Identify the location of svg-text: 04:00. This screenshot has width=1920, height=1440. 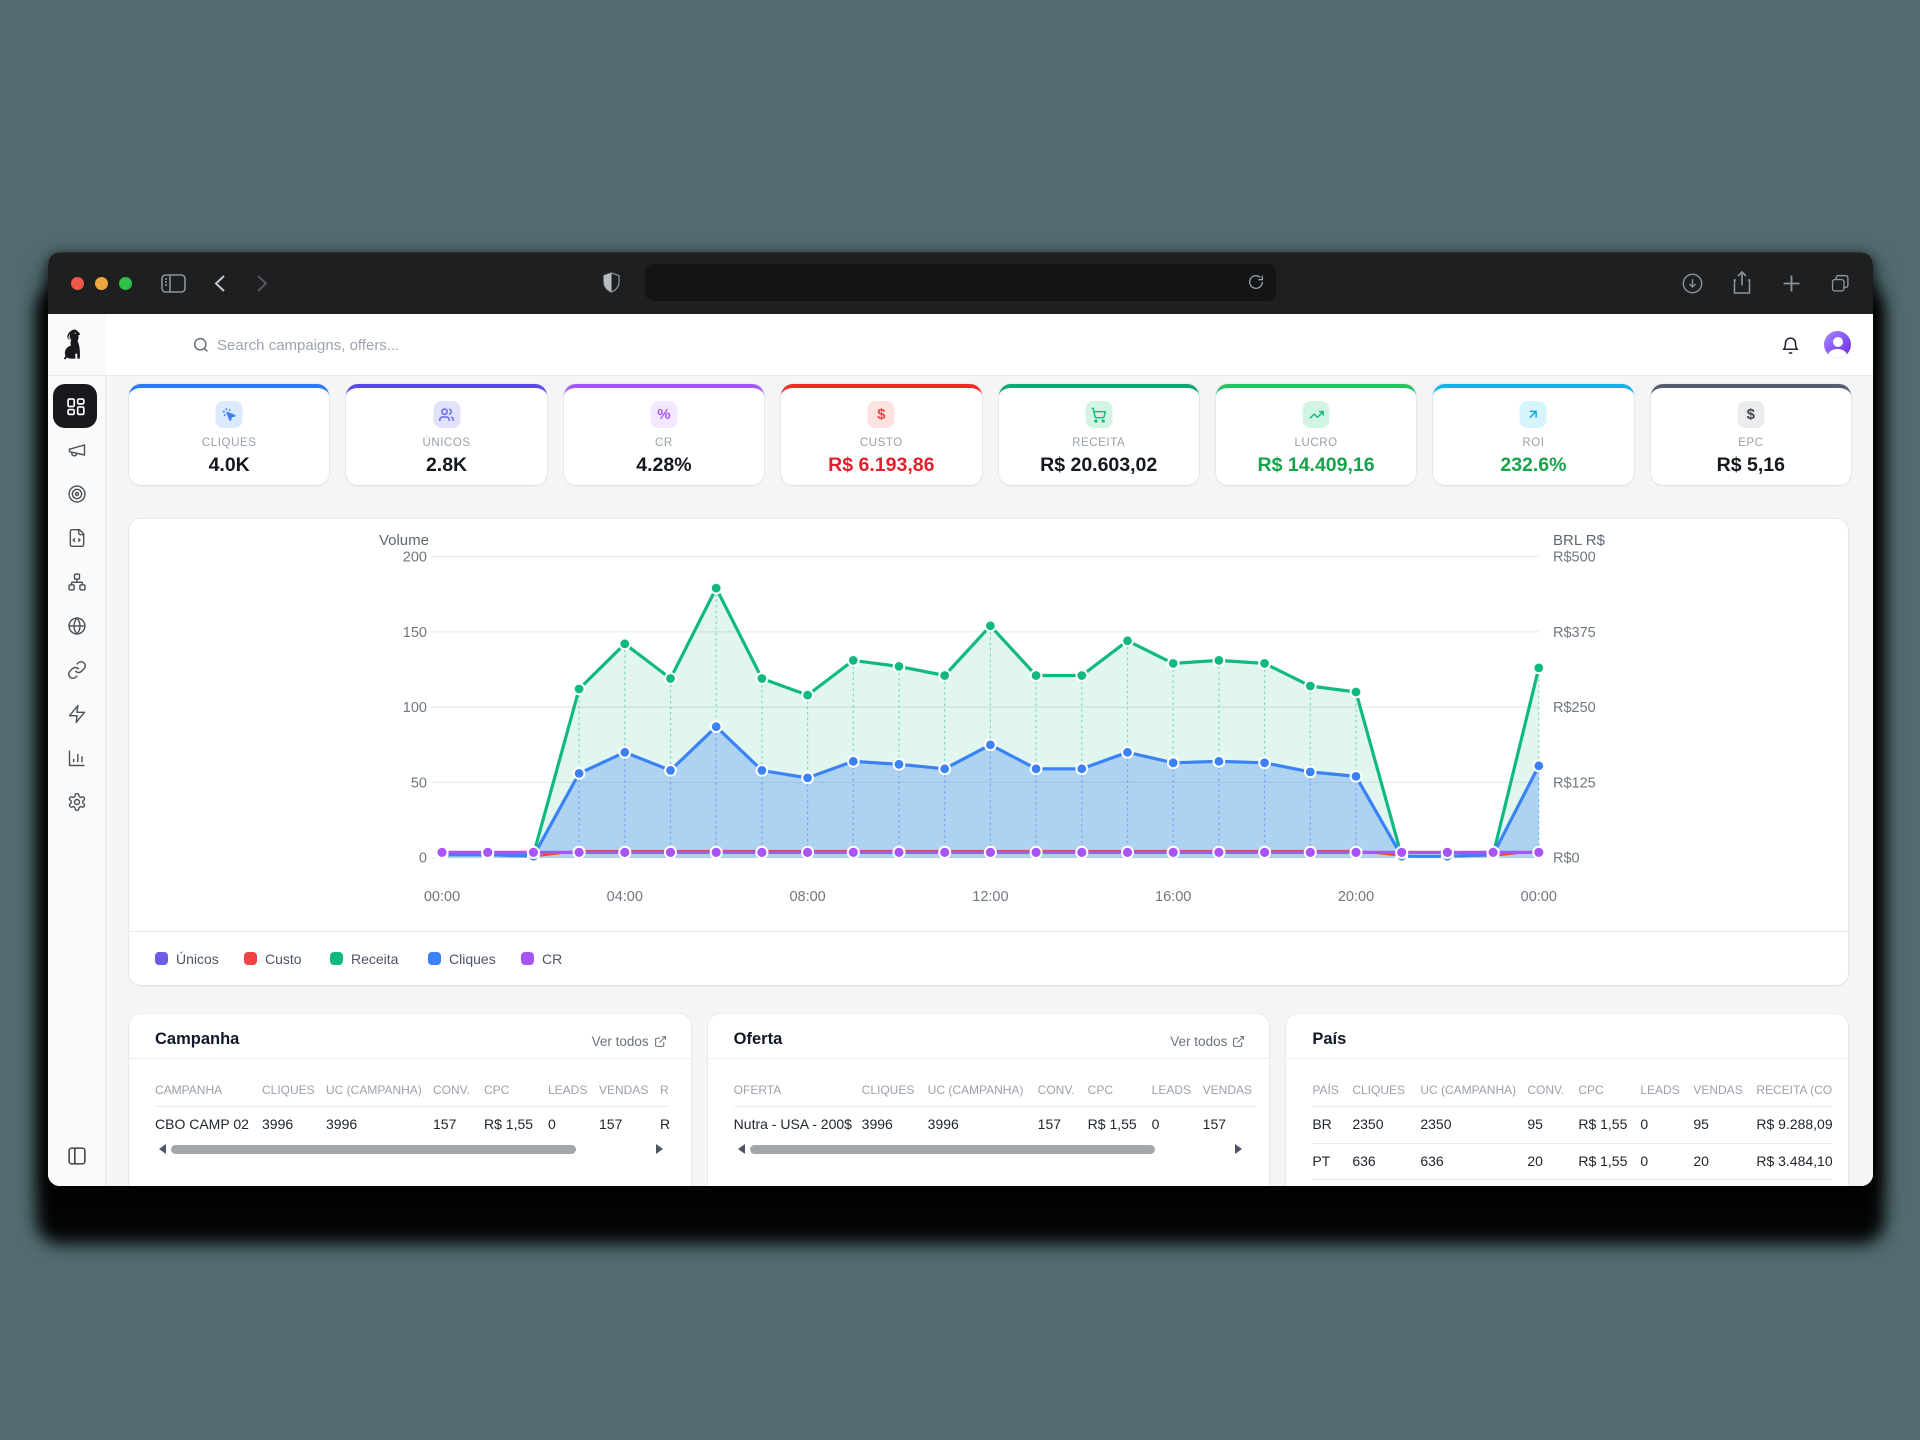
(625, 897).